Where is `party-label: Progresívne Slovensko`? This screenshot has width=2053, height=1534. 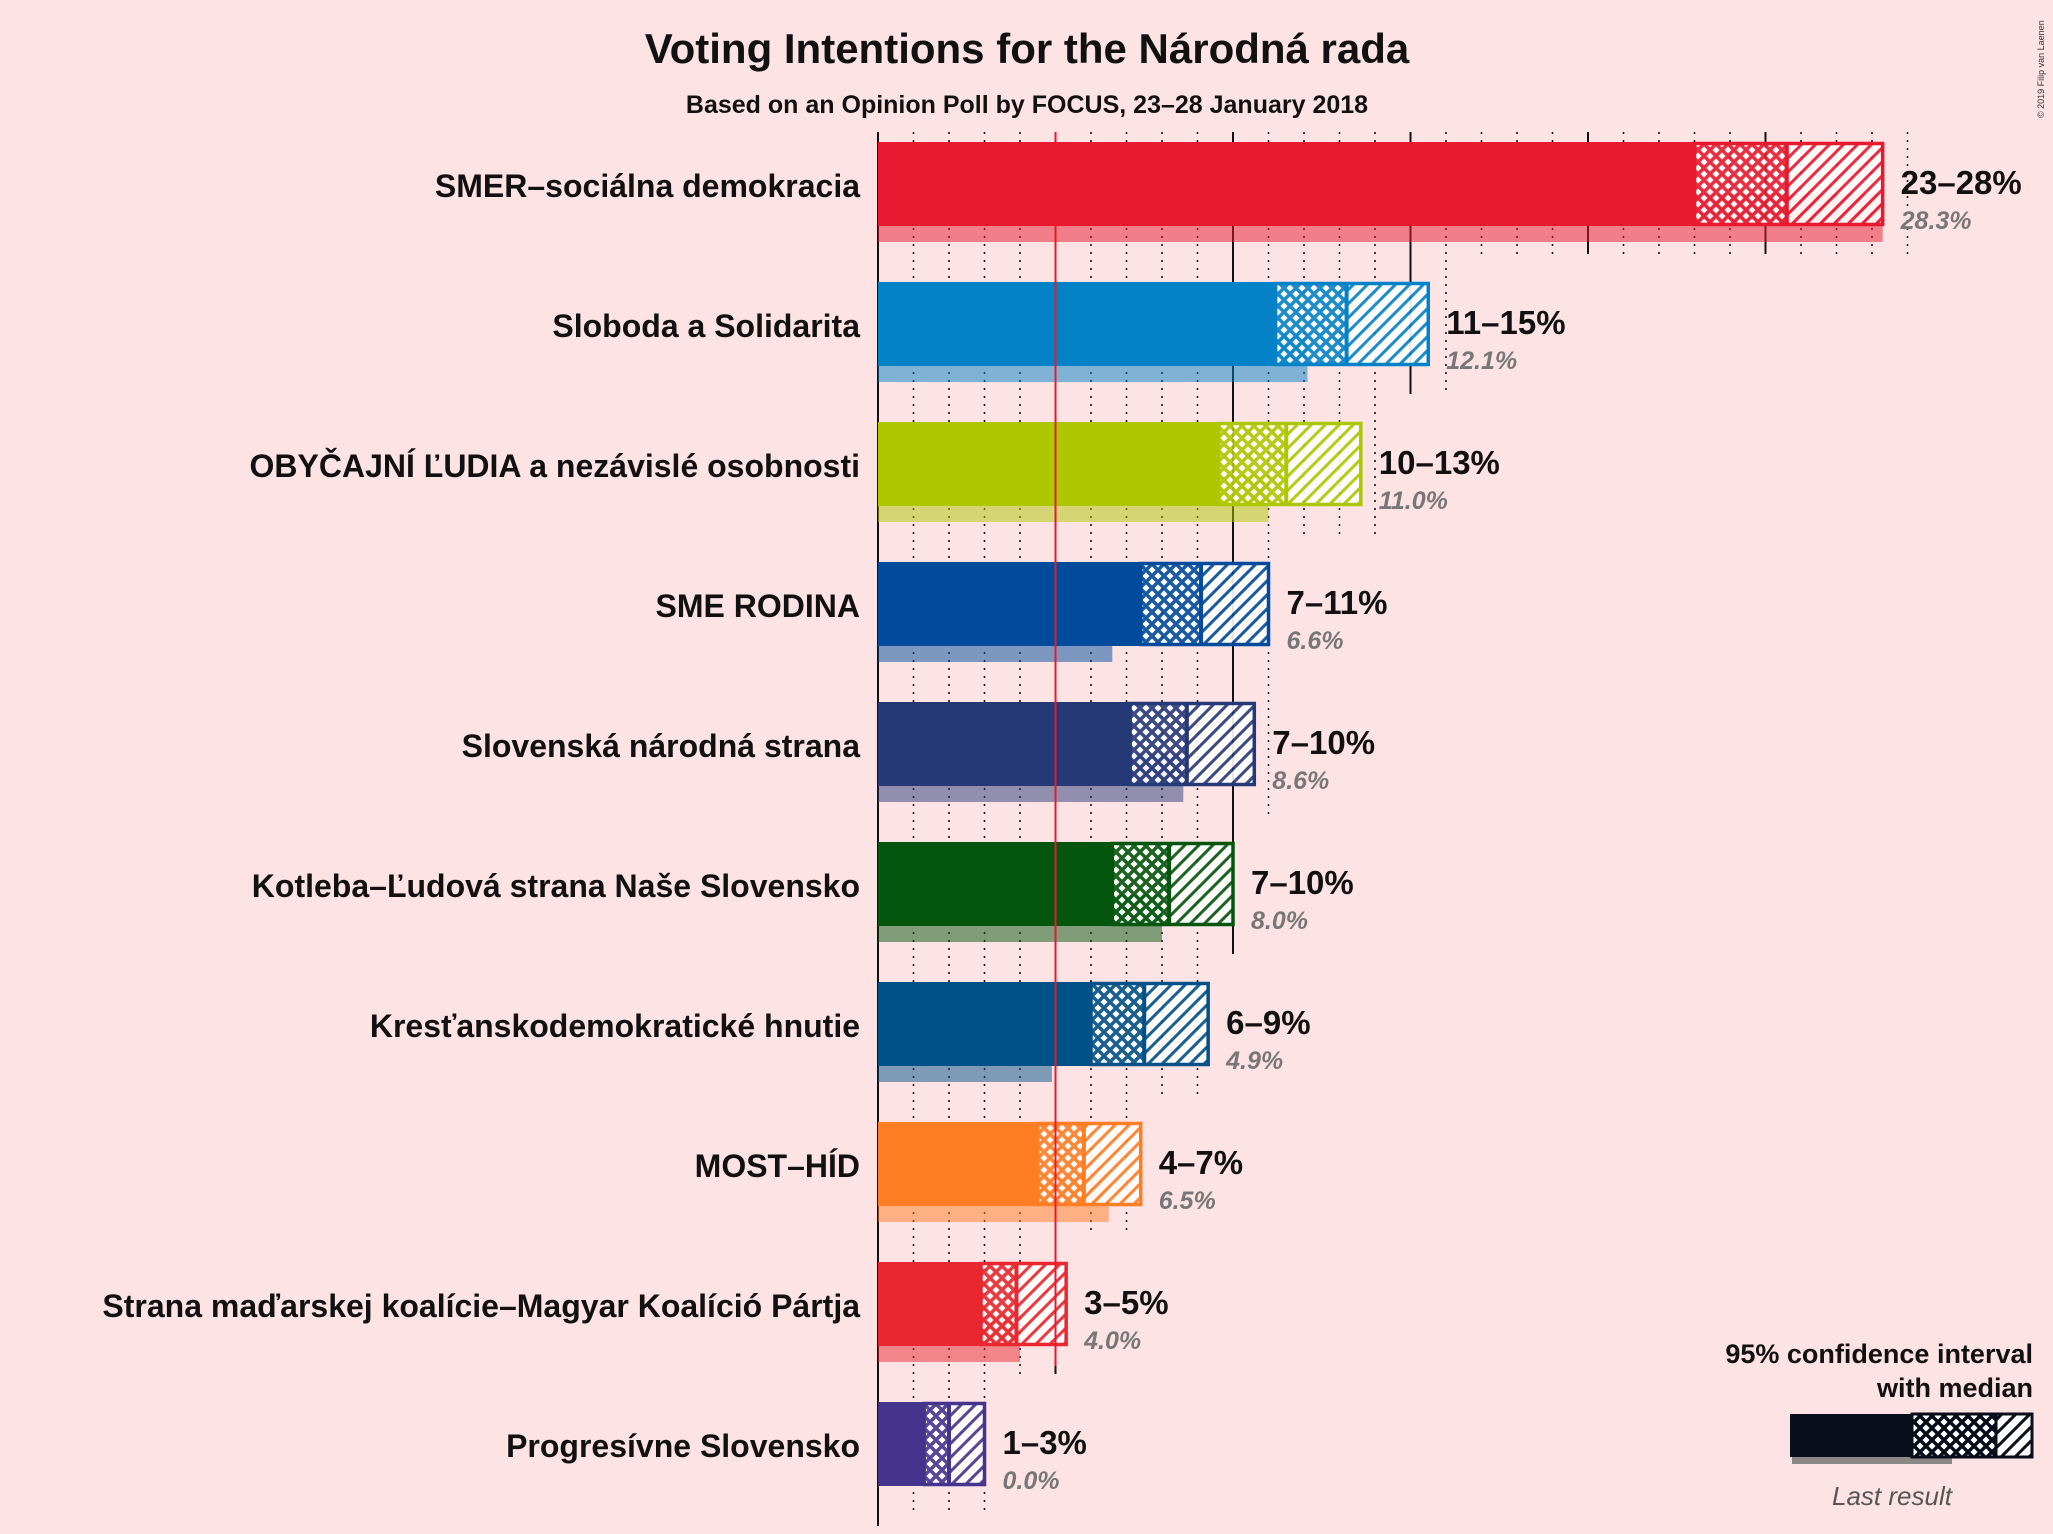 party-label: Progresívne Slovensko is located at coordinates (683, 1446).